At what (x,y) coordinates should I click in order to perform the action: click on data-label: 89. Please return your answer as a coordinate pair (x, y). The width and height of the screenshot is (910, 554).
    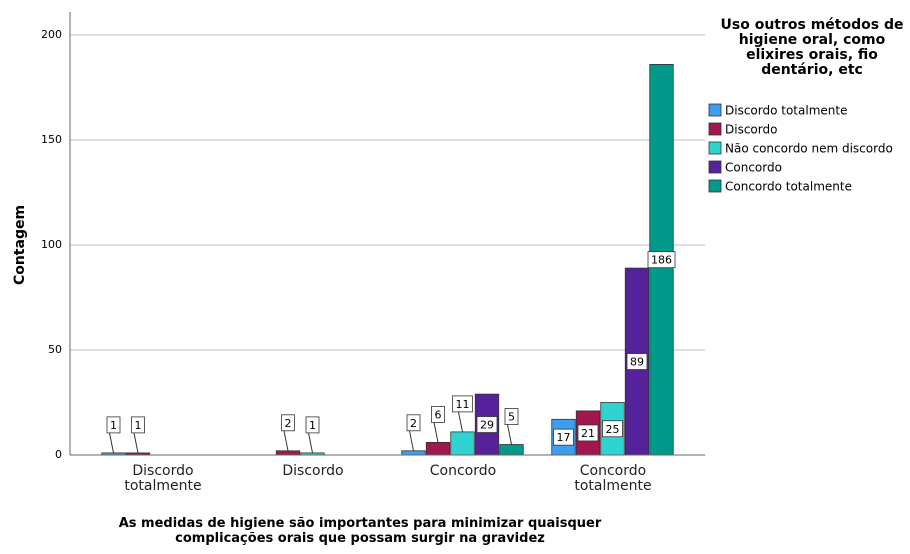
    Looking at the image, I should click on (637, 362).